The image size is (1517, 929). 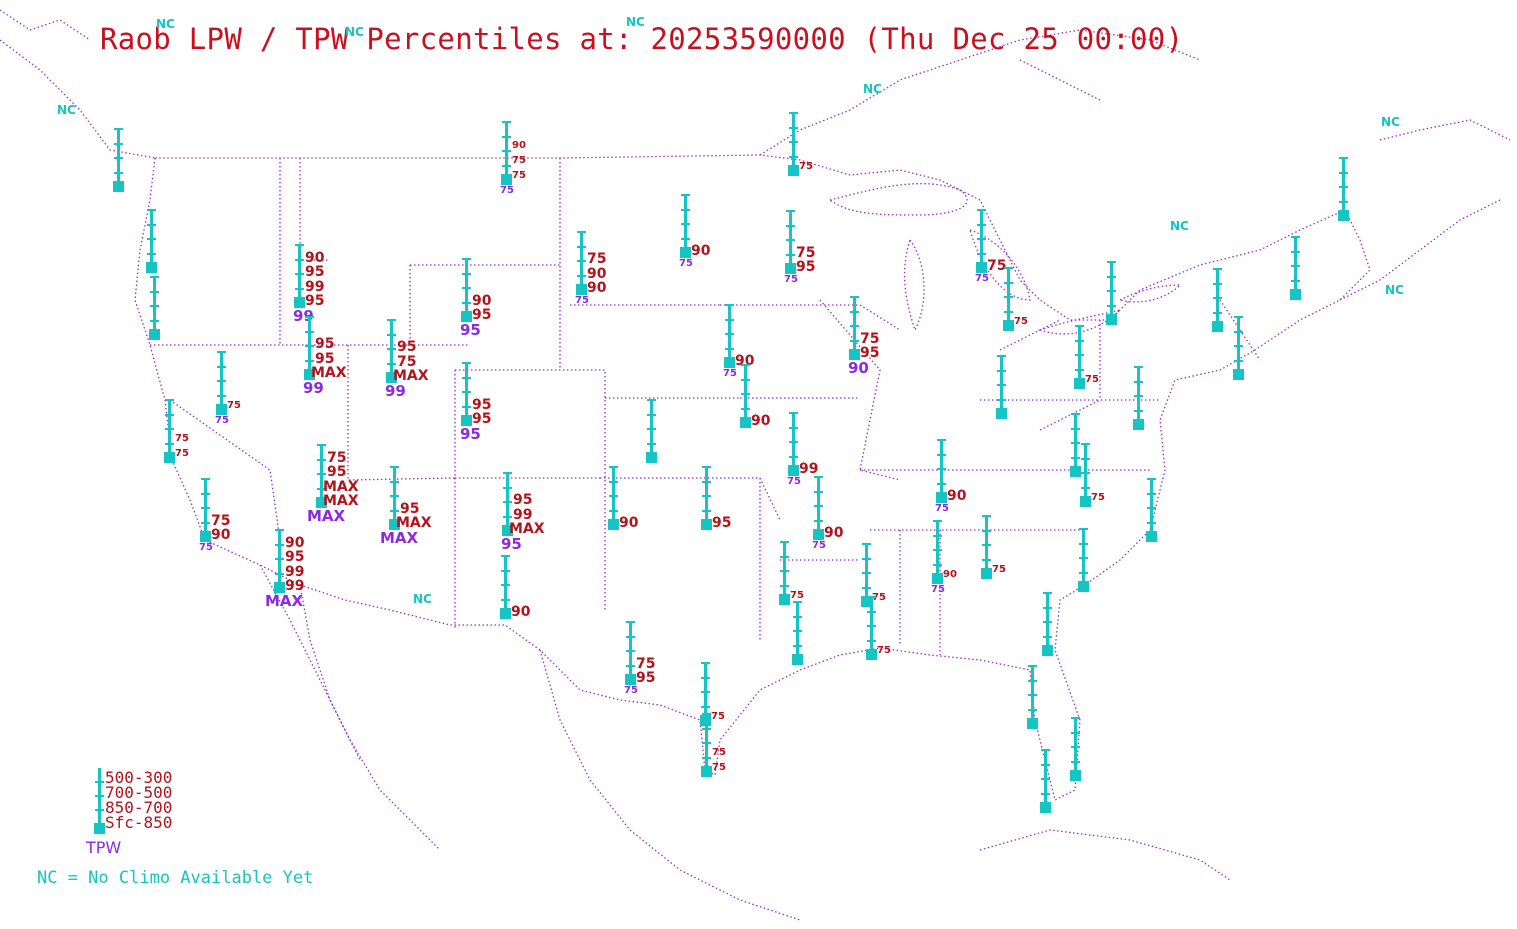 I want to click on tpw-percentile-label: 95, so click(x=470, y=330).